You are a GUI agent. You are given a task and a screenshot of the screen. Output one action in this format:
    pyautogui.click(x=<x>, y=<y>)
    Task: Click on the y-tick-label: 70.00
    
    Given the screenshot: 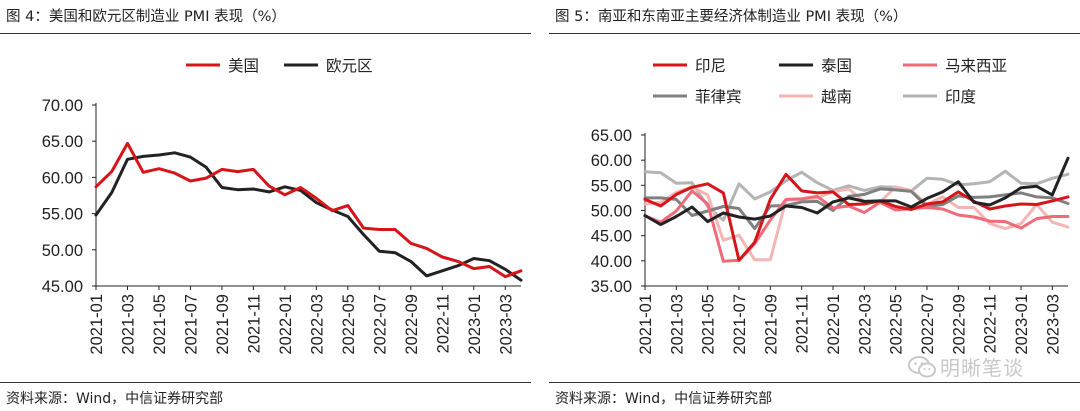 What is the action you would take?
    pyautogui.click(x=62, y=106)
    